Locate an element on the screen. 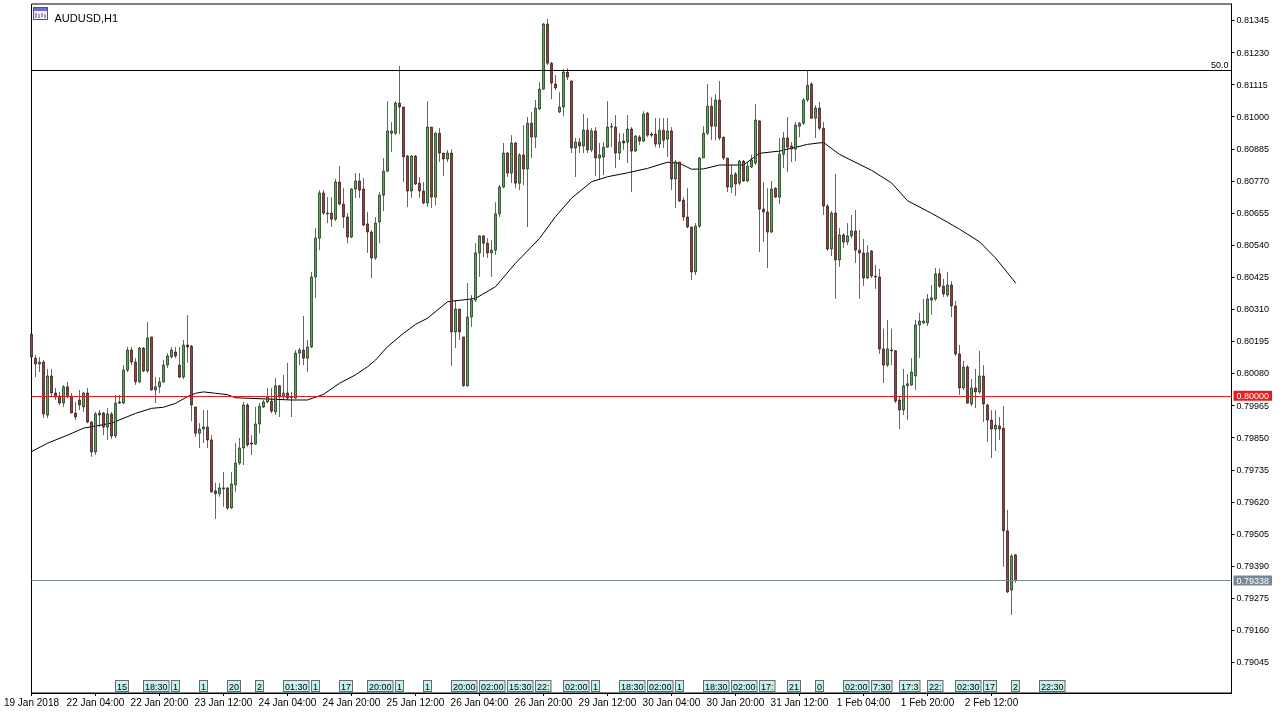 The height and width of the screenshot is (717, 1286). y-tick-label: 0.79850 is located at coordinates (1253, 437).